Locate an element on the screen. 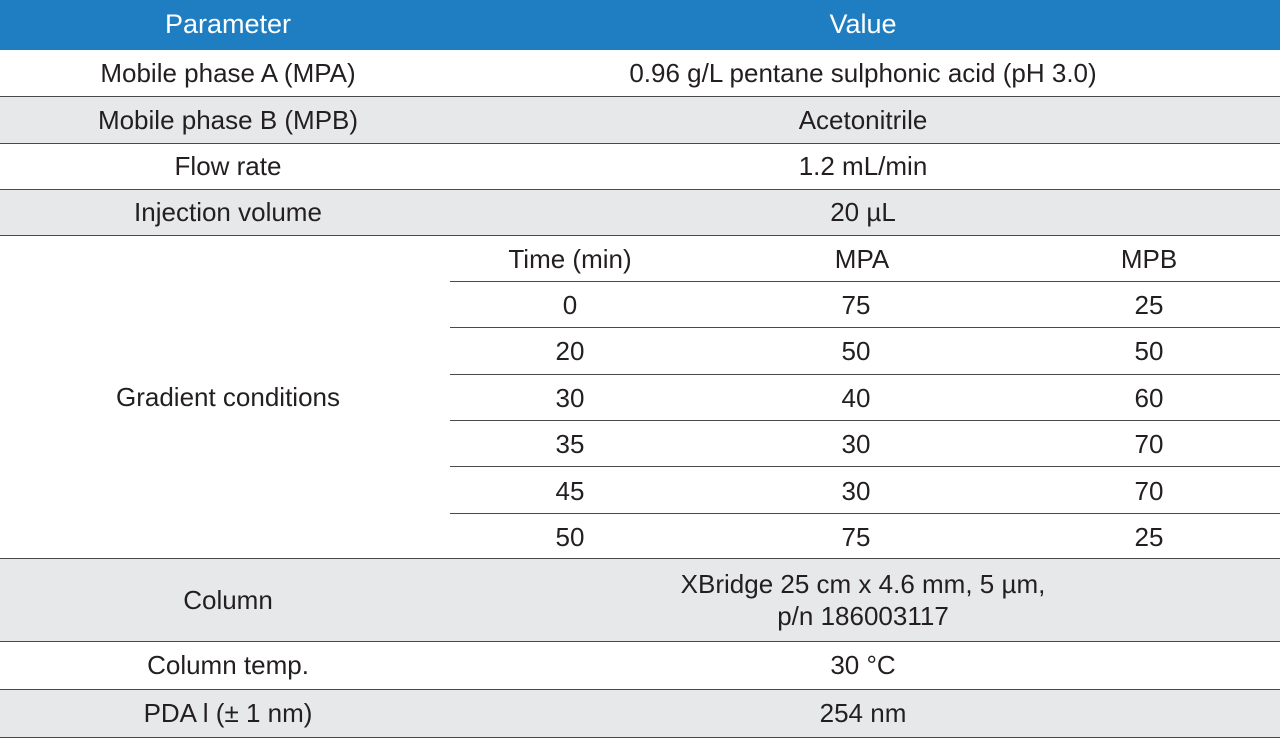  header-parameter: Parameter is located at coordinates (228, 24).